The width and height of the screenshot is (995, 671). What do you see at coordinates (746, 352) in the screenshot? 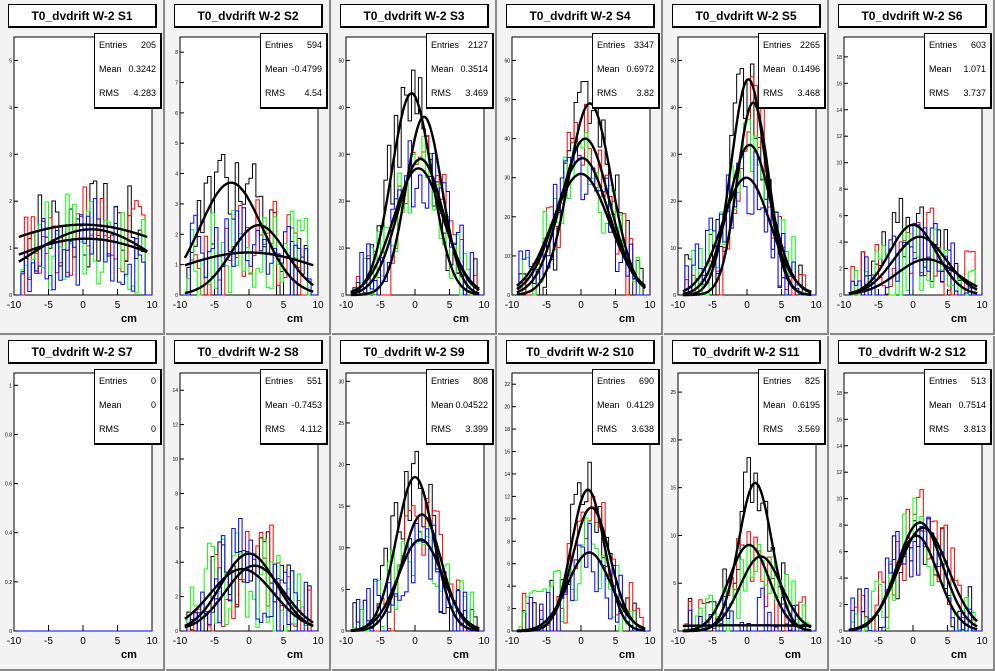
I see `histogram-title: T0_dvdrift W-2 S11` at bounding box center [746, 352].